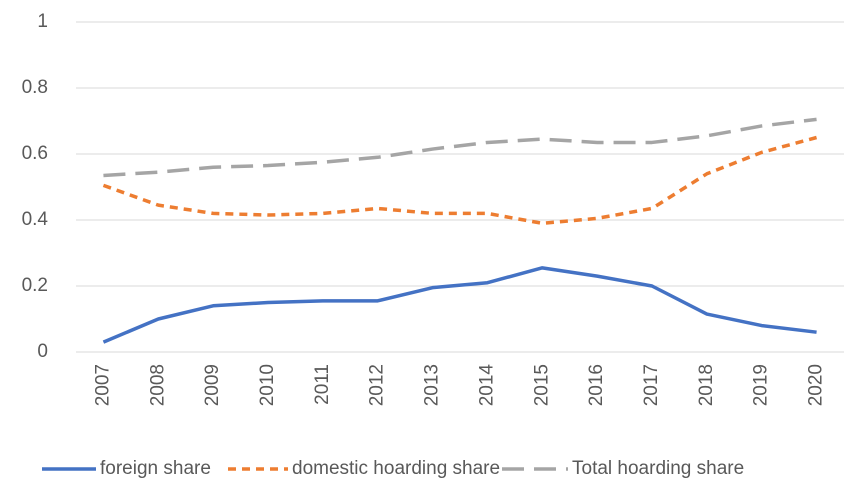 The width and height of the screenshot is (859, 484). I want to click on x-tick-label: 2018, so click(706, 385).